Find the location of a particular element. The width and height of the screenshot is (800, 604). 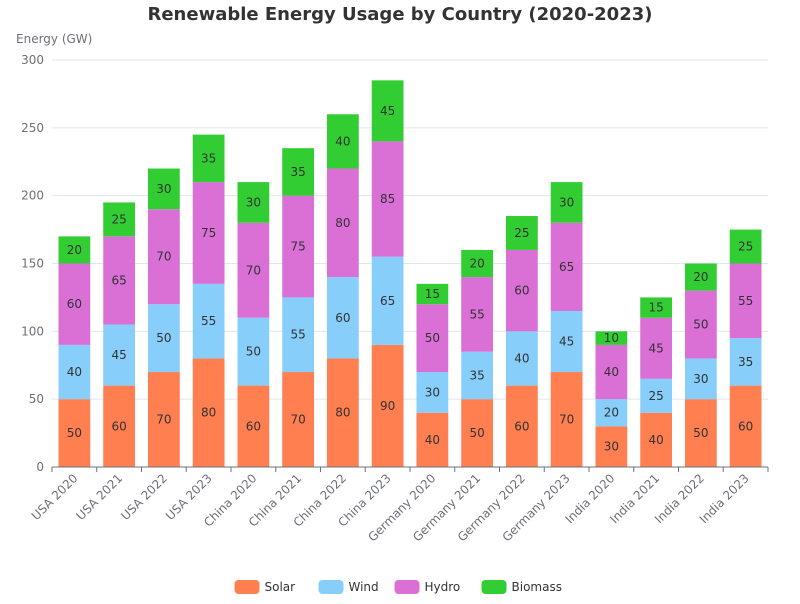

data-label: 10 is located at coordinates (611, 338).